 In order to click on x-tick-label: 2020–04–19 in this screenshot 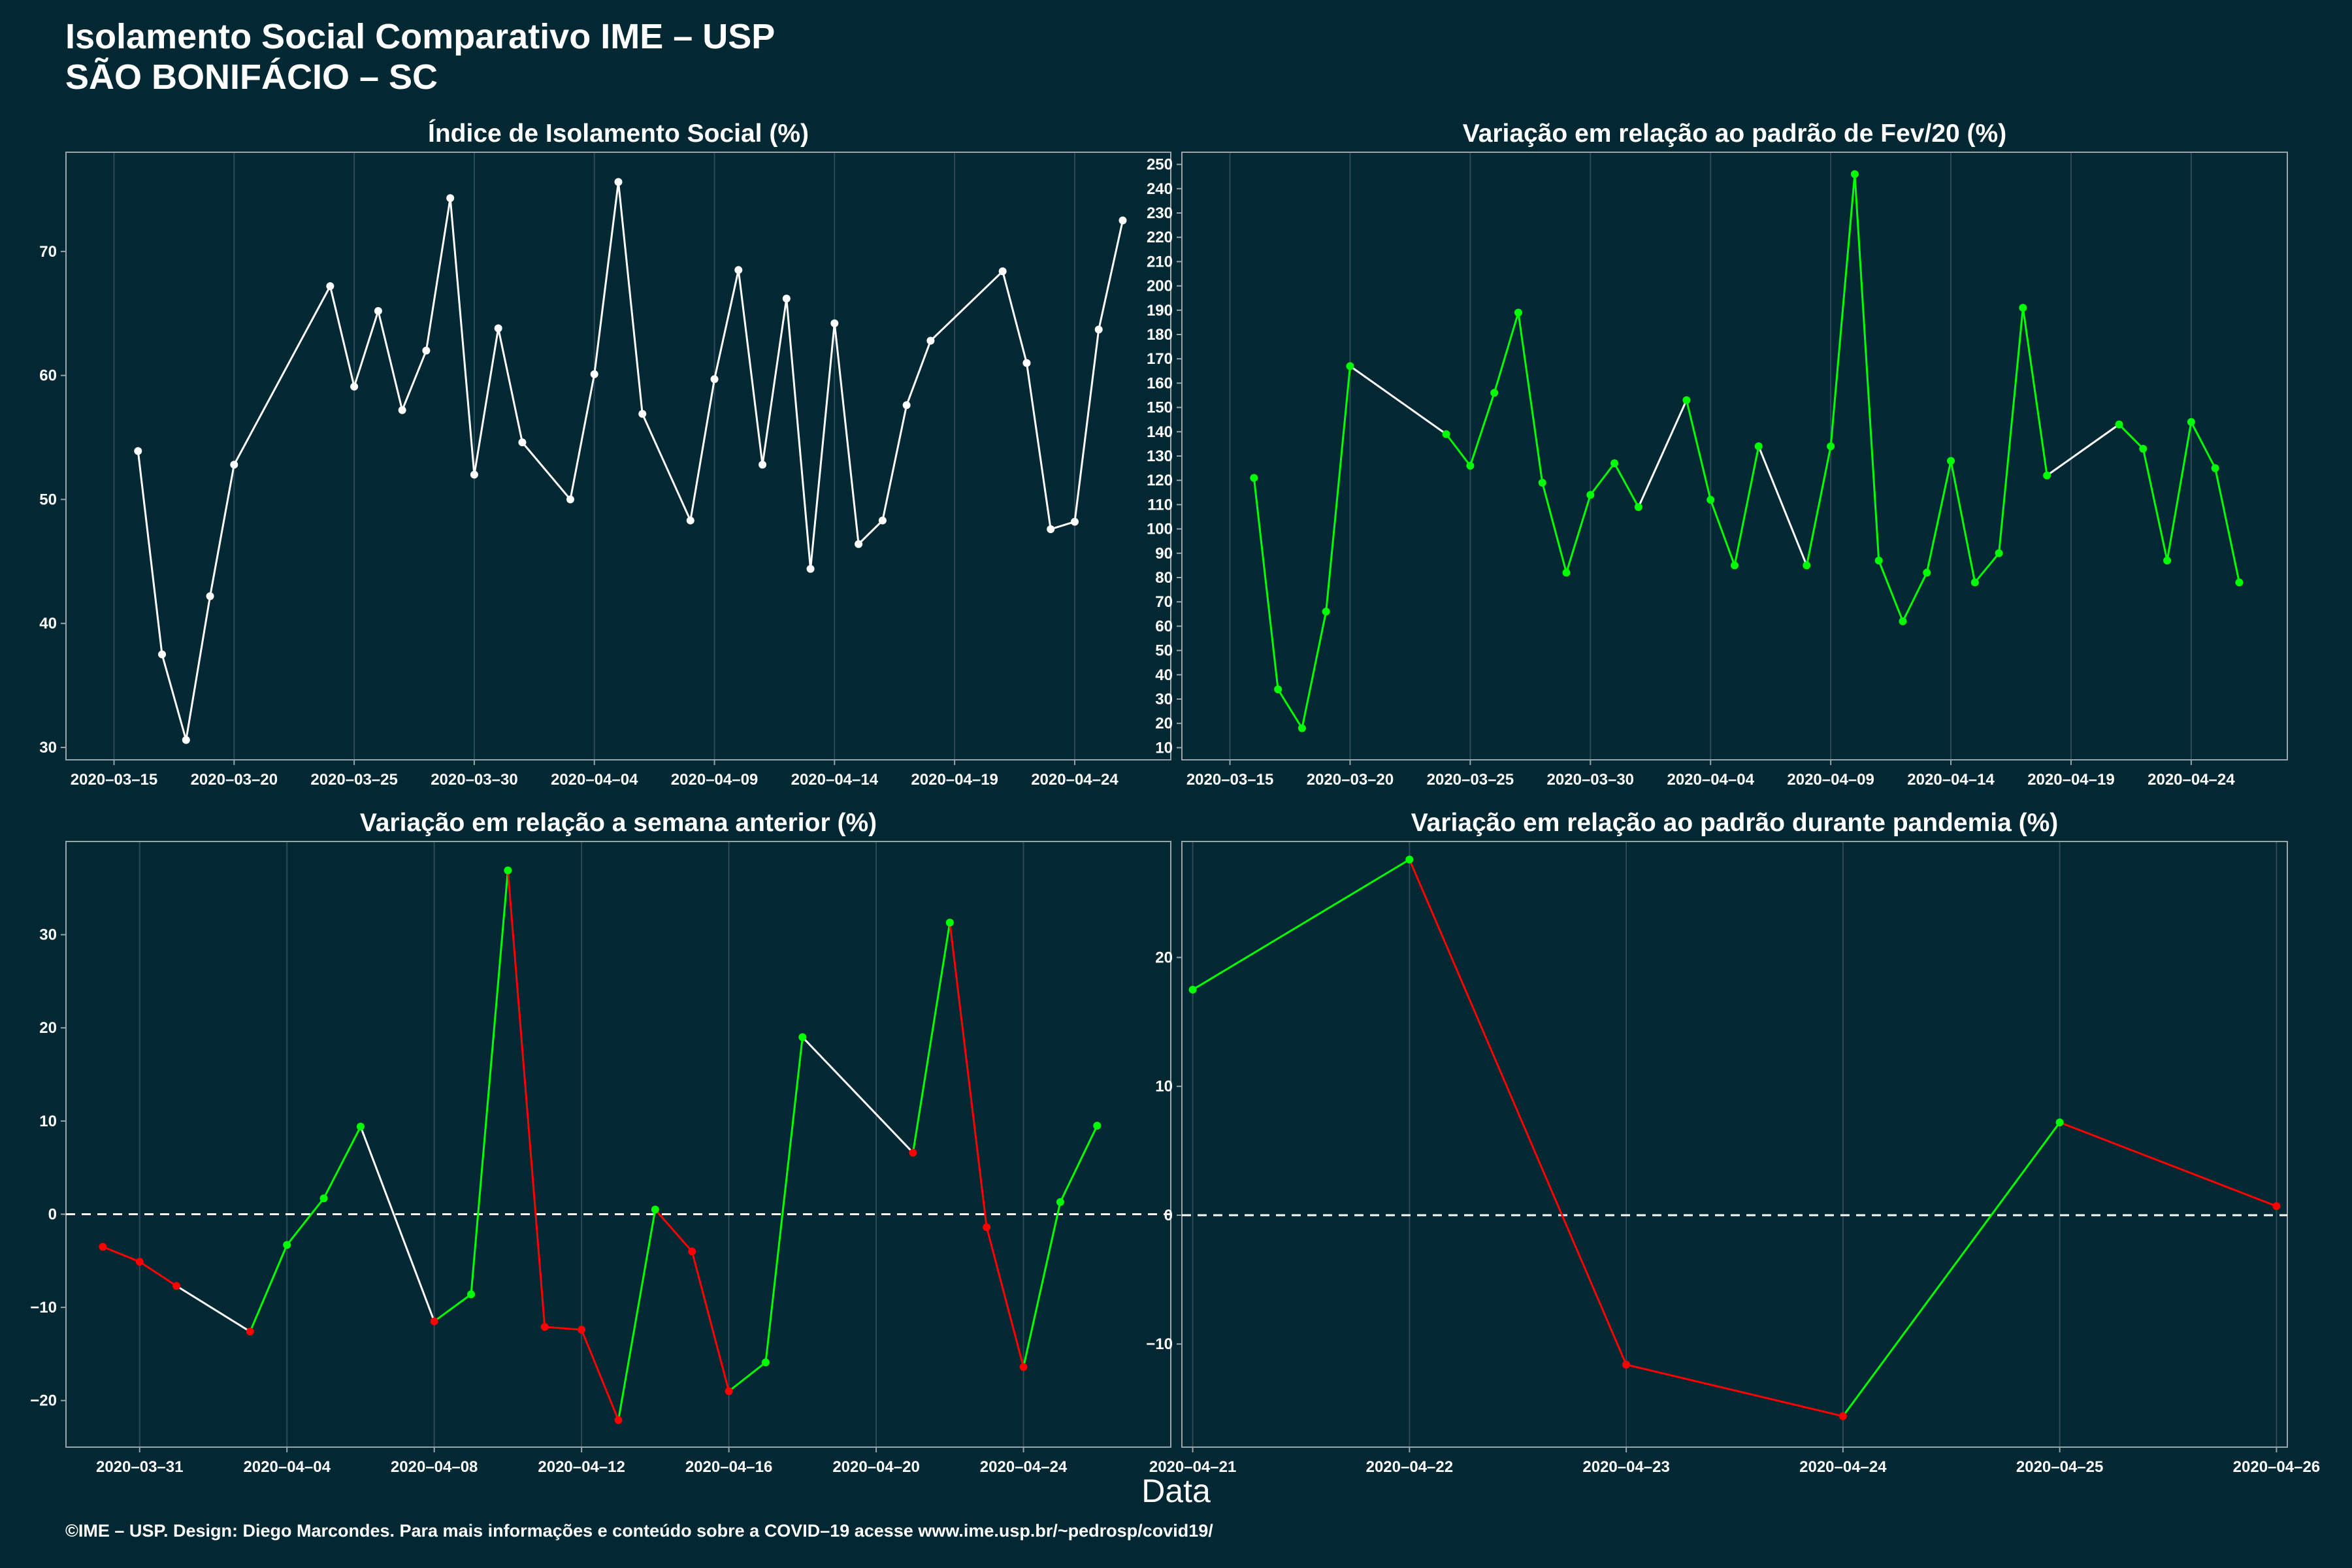, I will do `click(954, 780)`.